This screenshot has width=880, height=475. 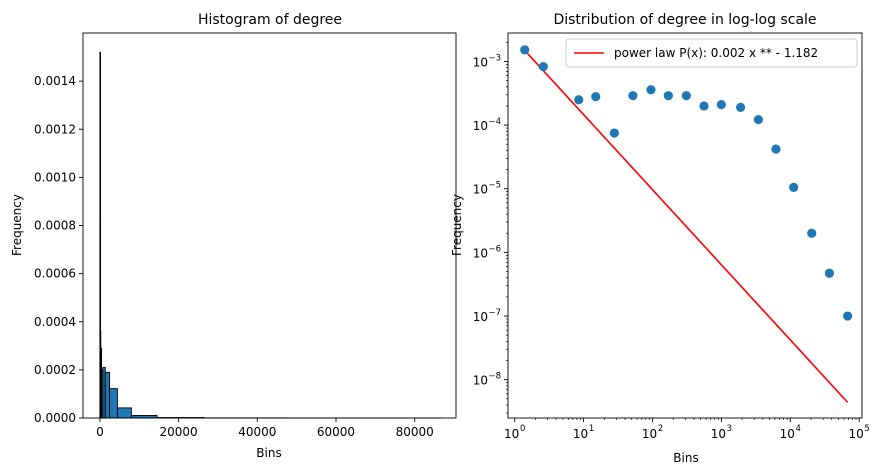 I want to click on loglog-x-tick-exponent: 5, so click(x=866, y=429).